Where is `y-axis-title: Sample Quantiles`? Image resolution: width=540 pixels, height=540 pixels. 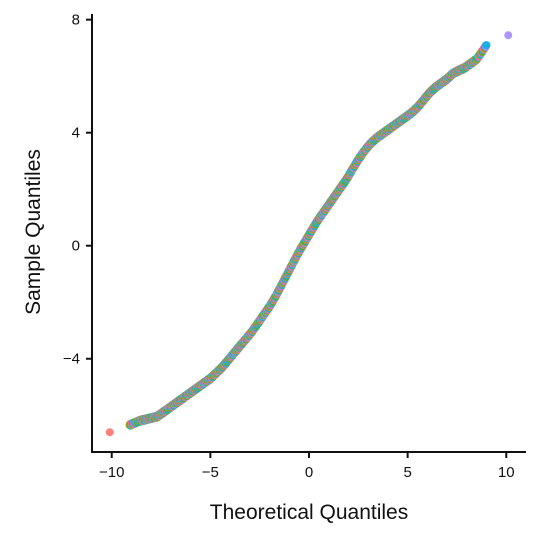 y-axis-title: Sample Quantiles is located at coordinates (33, 232).